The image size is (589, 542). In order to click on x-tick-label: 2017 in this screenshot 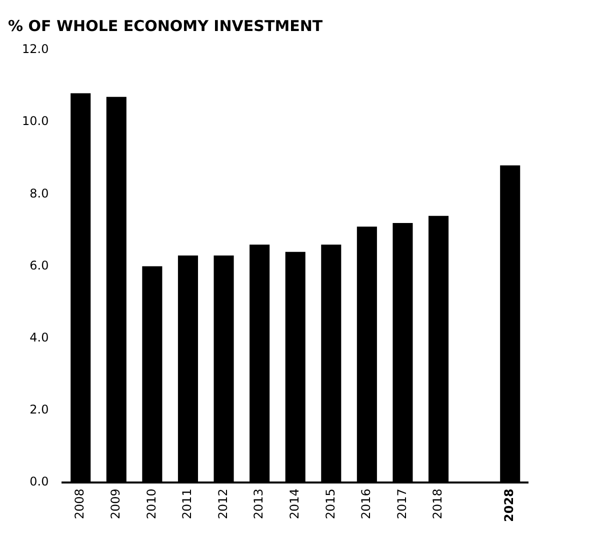, I will do `click(401, 504)`.